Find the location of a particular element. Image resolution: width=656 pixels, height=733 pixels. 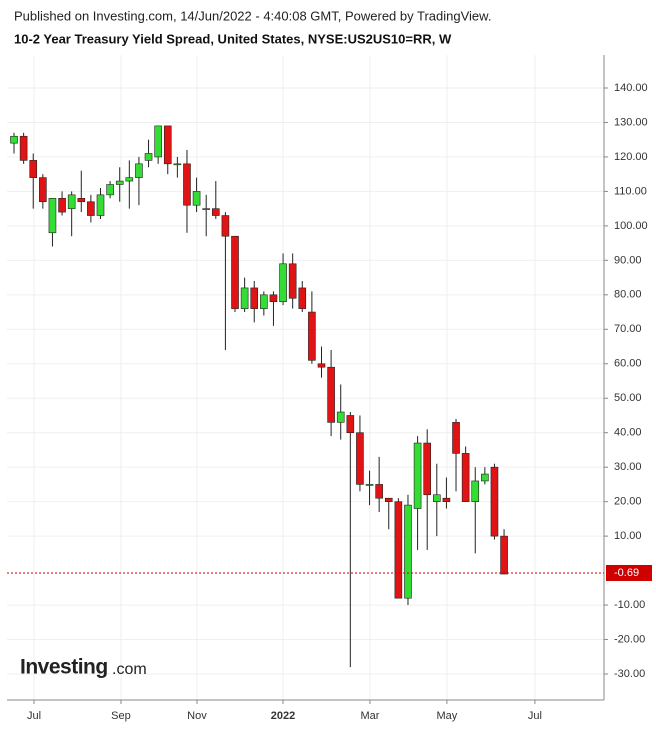

y-tick-label: -20.00 is located at coordinates (629, 639).